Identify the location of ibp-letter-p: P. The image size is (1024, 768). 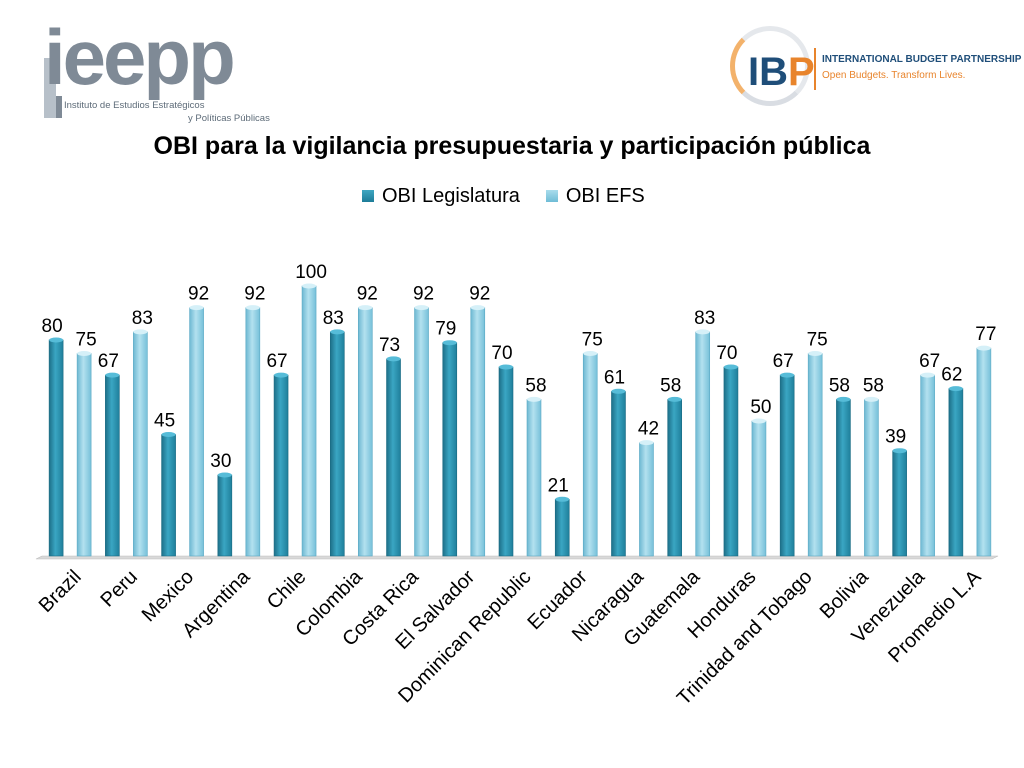
(801, 72).